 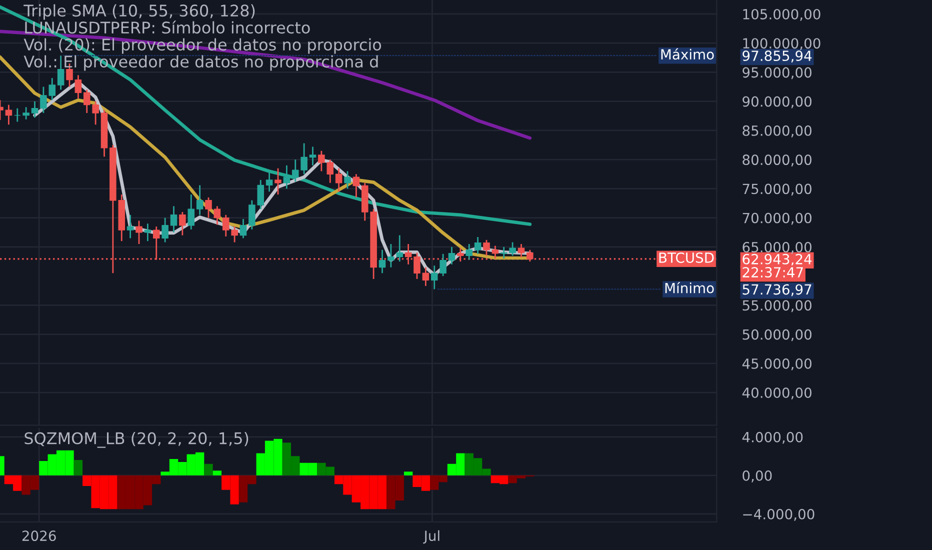 What do you see at coordinates (777, 190) in the screenshot?
I see `y-tick-label: 75.000,00` at bounding box center [777, 190].